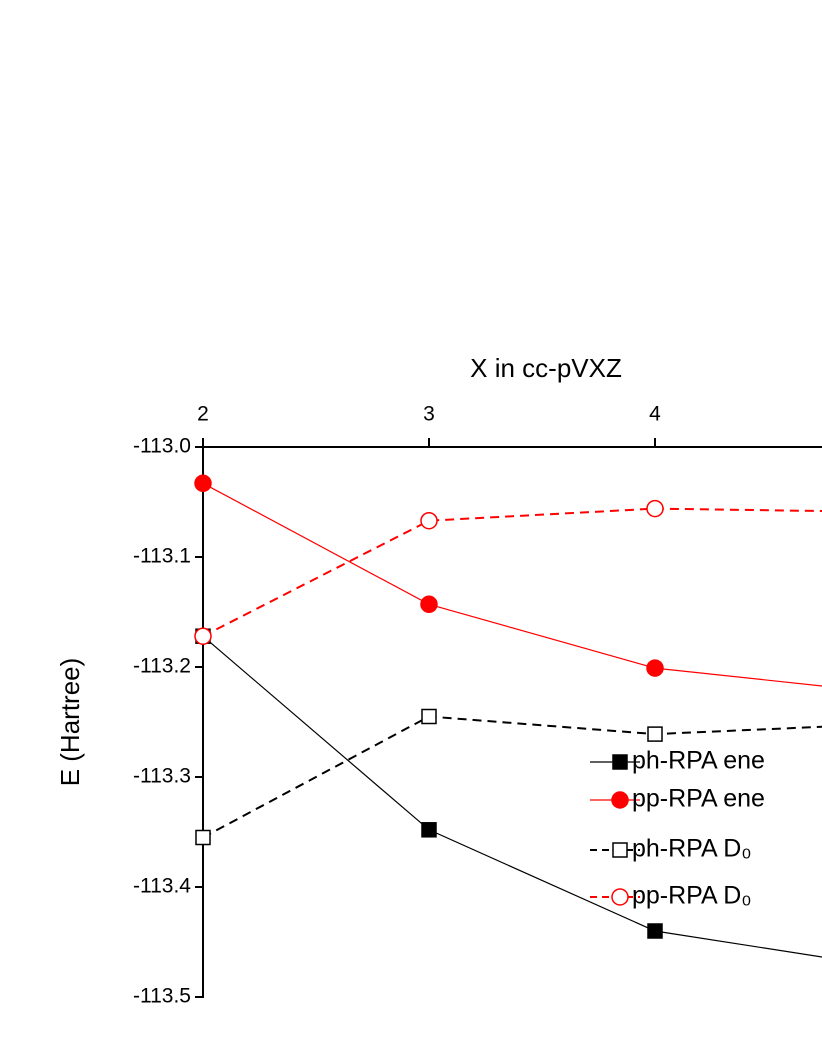 This screenshot has width=822, height=1064. I want to click on y-tick-label: -113.2, so click(162, 666).